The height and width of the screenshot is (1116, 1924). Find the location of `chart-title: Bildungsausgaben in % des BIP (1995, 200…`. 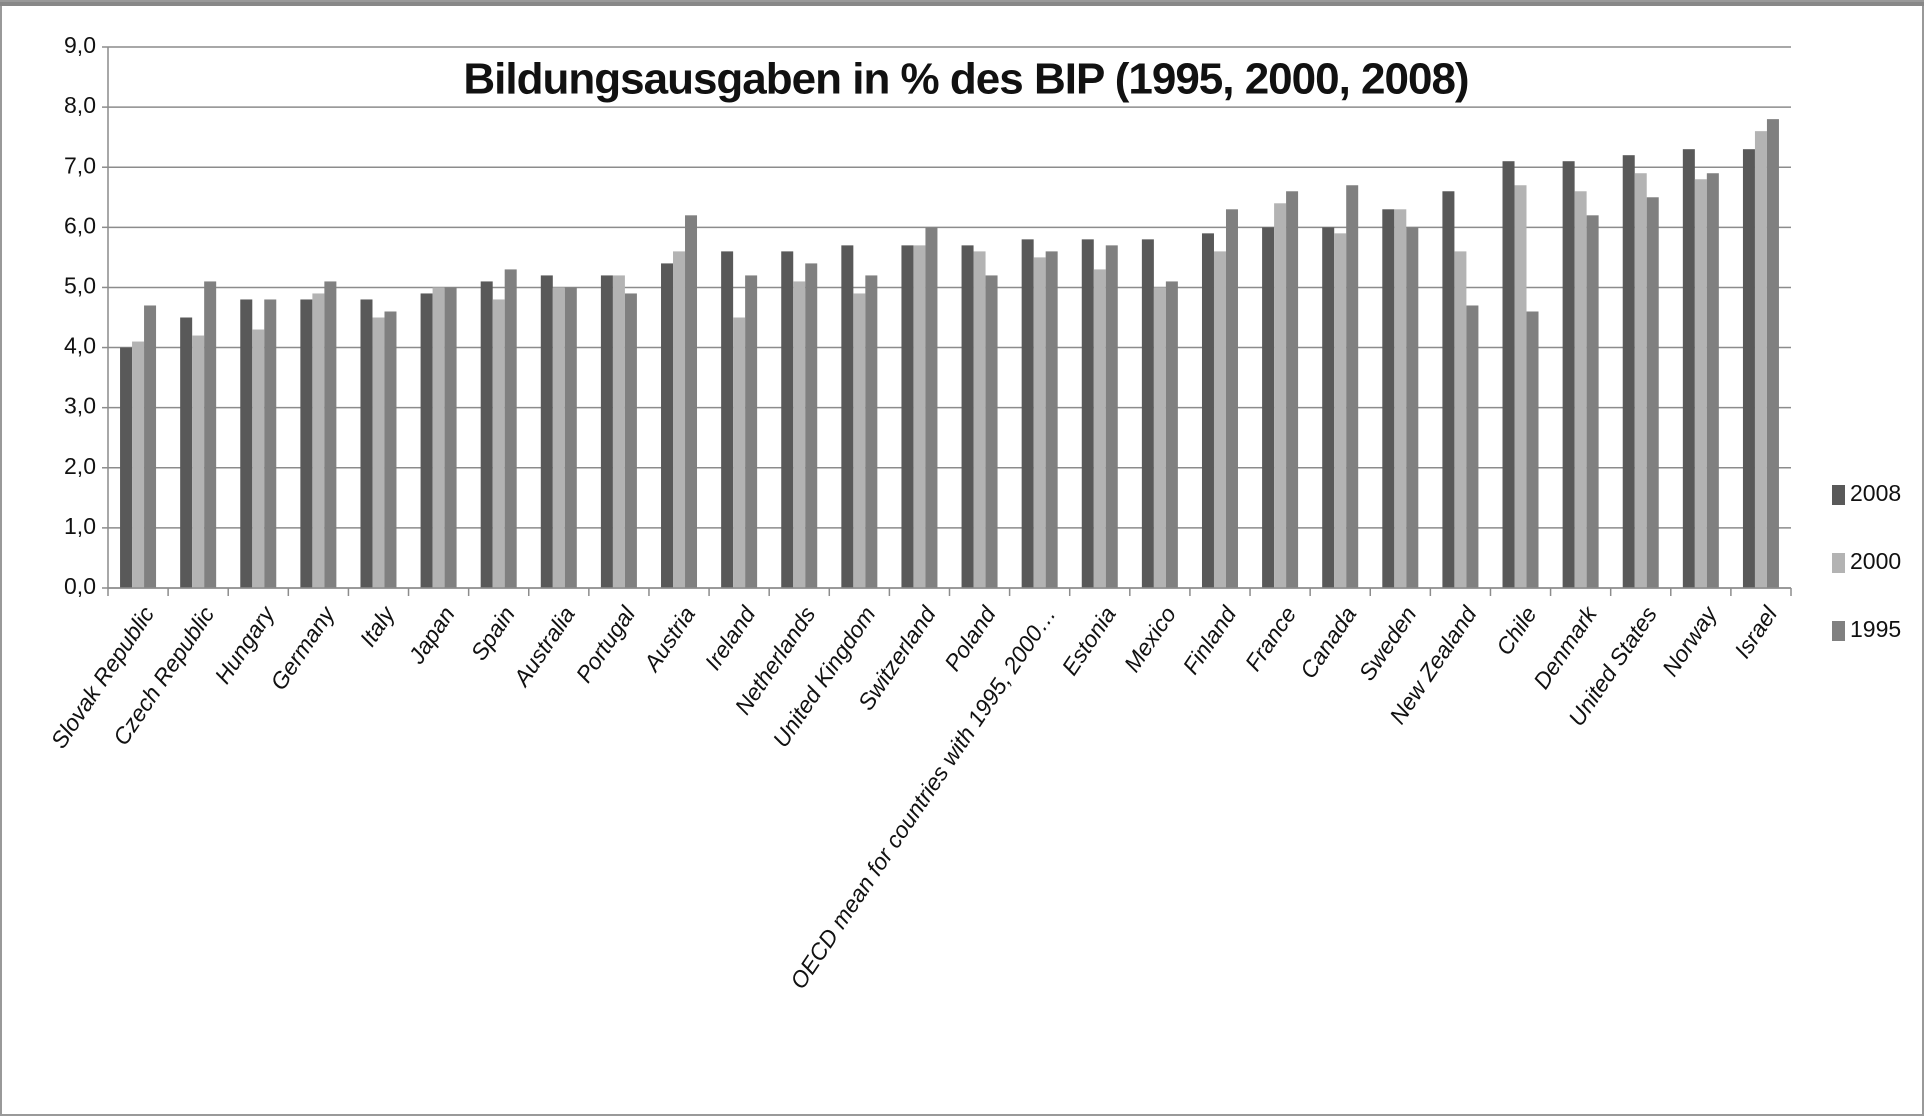

chart-title: Bildungsausgaben in % des BIP (1995, 200… is located at coordinates (965, 79).